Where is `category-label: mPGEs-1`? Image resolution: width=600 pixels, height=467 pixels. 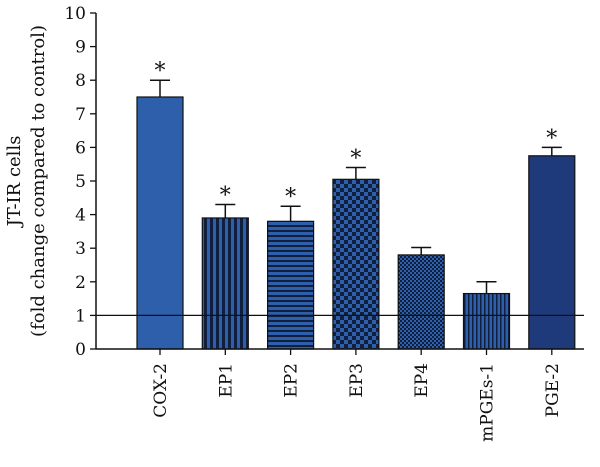 category-label: mPGEs-1 is located at coordinates (488, 402).